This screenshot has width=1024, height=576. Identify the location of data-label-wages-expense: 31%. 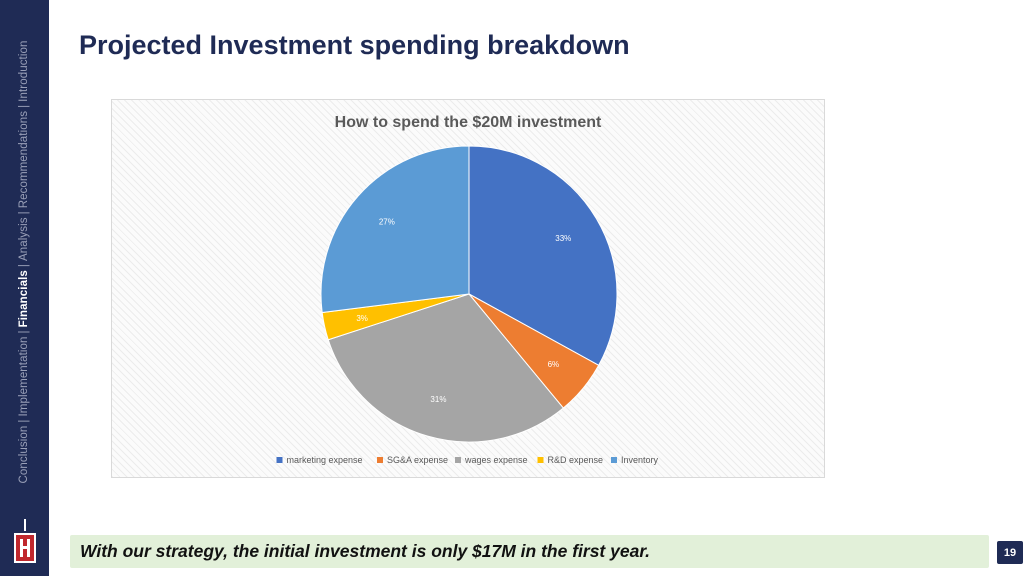
(438, 399).